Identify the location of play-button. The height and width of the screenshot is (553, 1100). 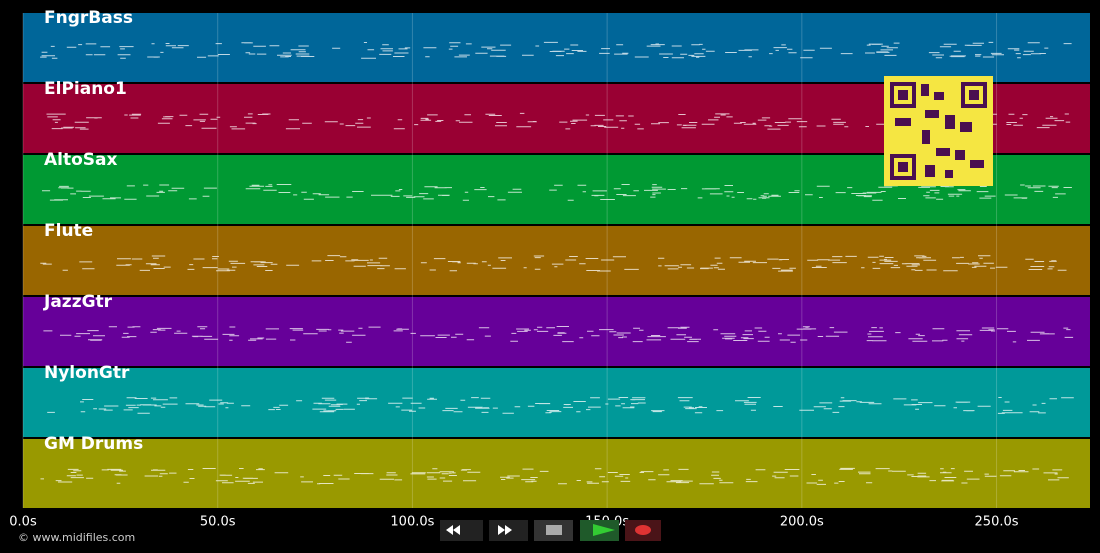
(599, 530).